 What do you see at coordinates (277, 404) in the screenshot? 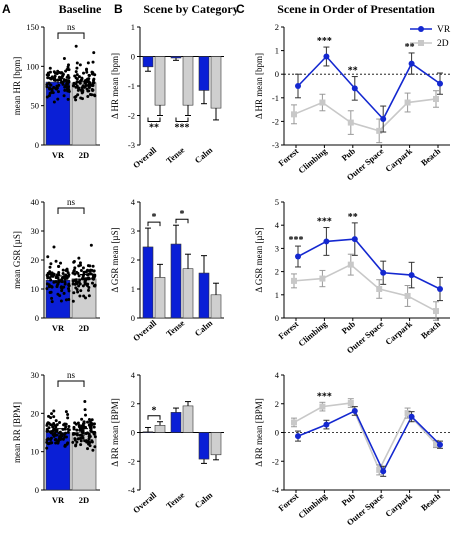
I see `y-tick-label: 2` at bounding box center [277, 404].